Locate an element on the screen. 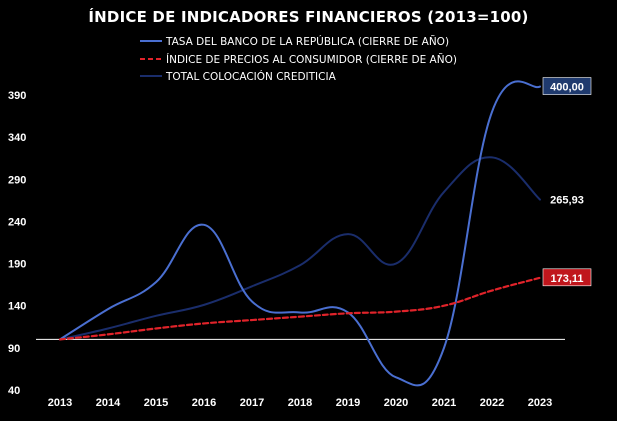 The image size is (617, 421). x-tick-label: 2017 is located at coordinates (252, 403).